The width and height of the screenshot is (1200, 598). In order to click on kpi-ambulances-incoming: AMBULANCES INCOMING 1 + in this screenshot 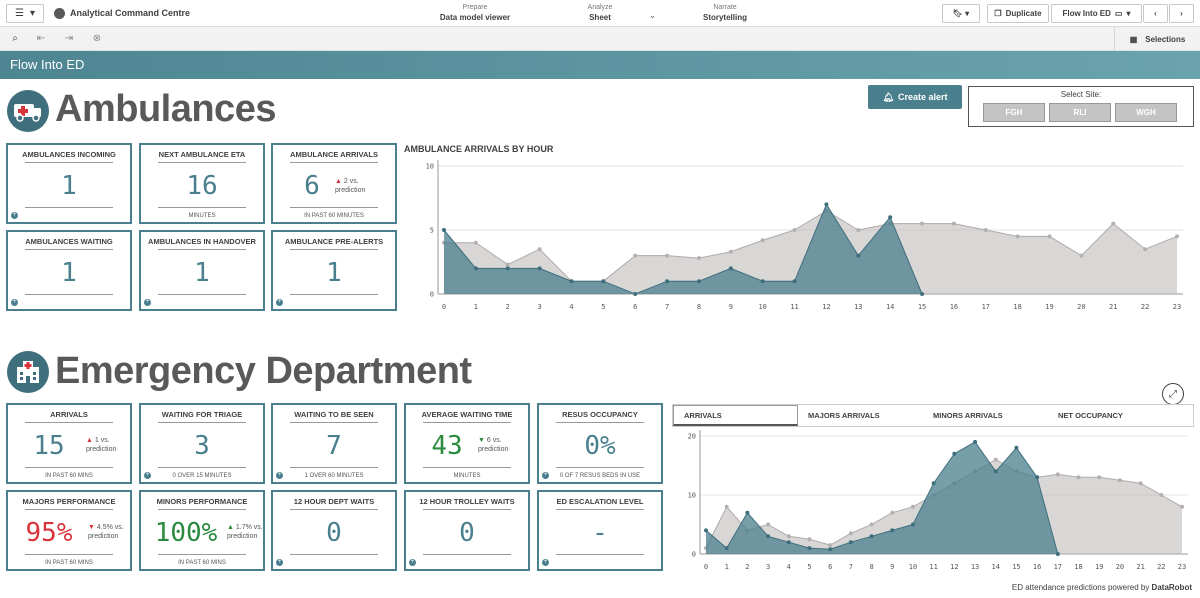, I will do `click(69, 183)`.